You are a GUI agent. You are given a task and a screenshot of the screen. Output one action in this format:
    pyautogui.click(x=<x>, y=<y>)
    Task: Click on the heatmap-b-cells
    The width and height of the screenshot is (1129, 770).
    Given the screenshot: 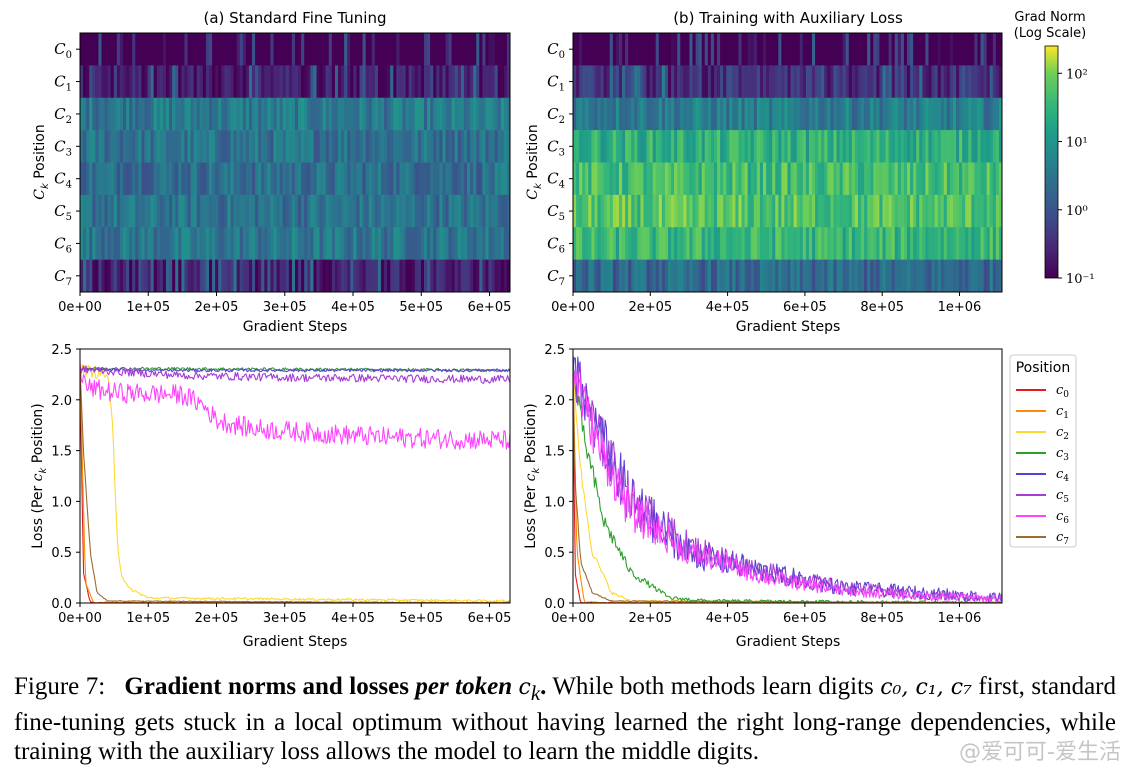 What is the action you would take?
    pyautogui.click(x=787, y=162)
    